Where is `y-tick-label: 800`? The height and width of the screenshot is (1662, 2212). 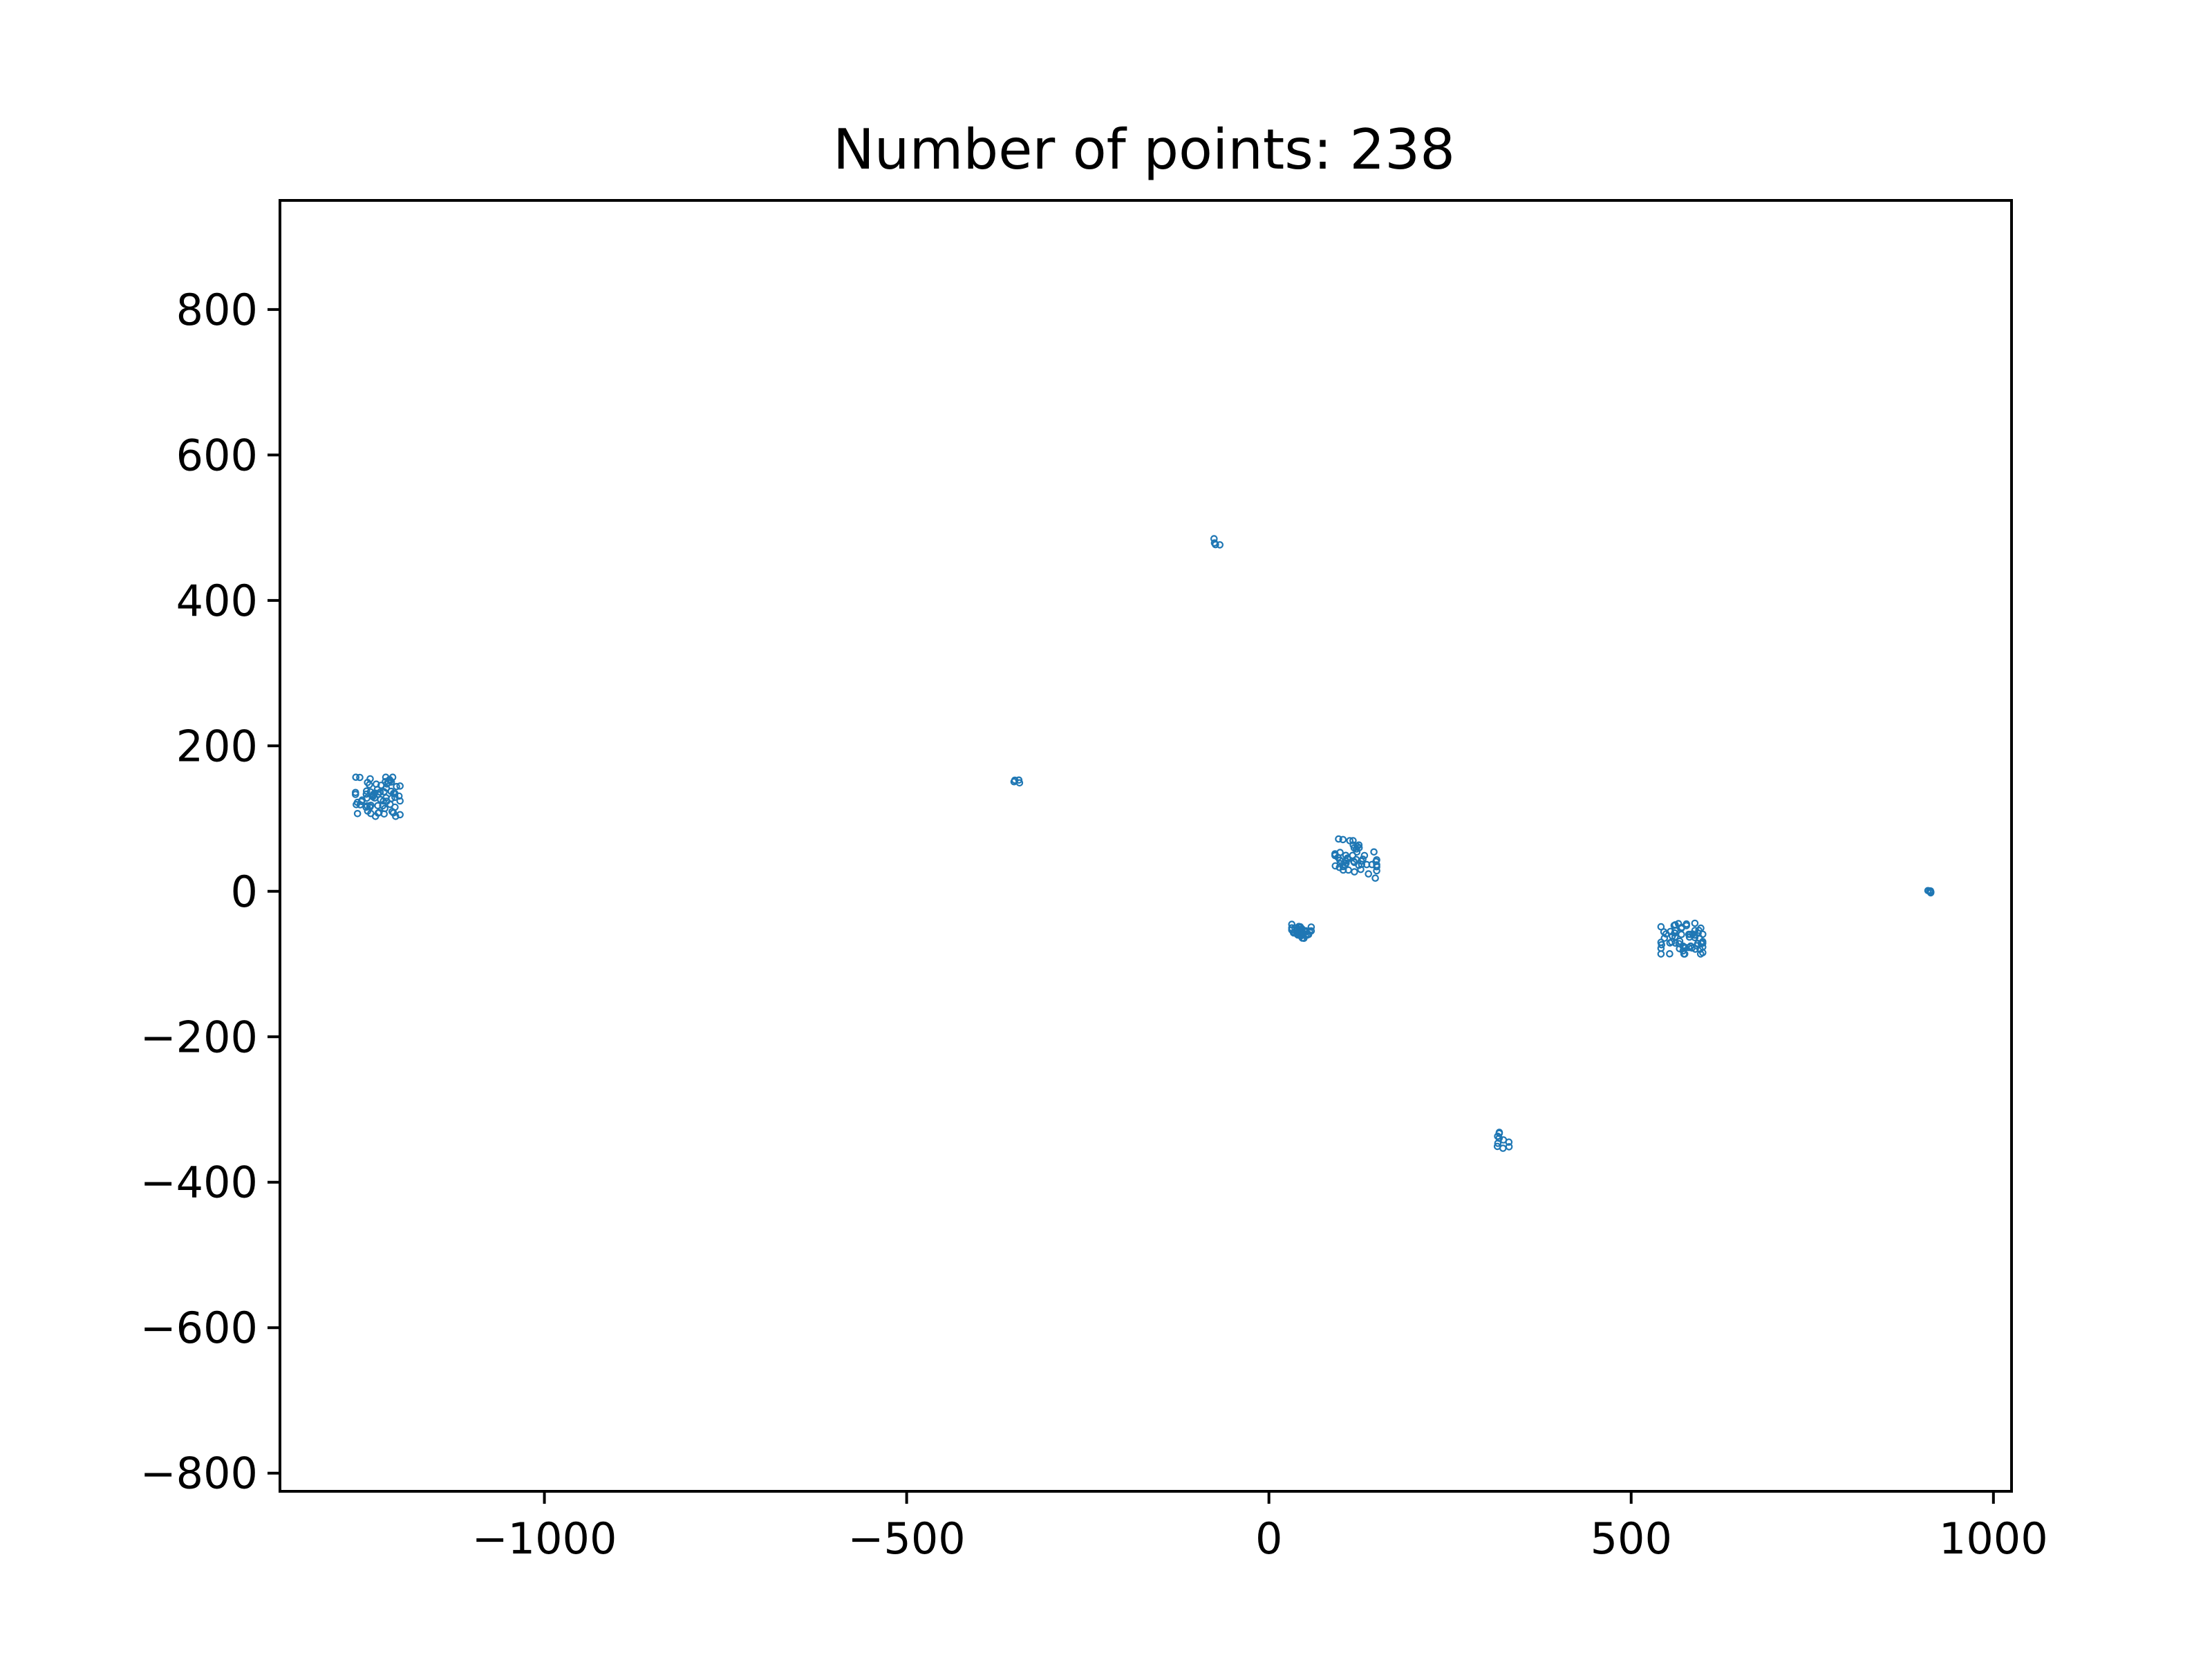 y-tick-label: 800 is located at coordinates (217, 310).